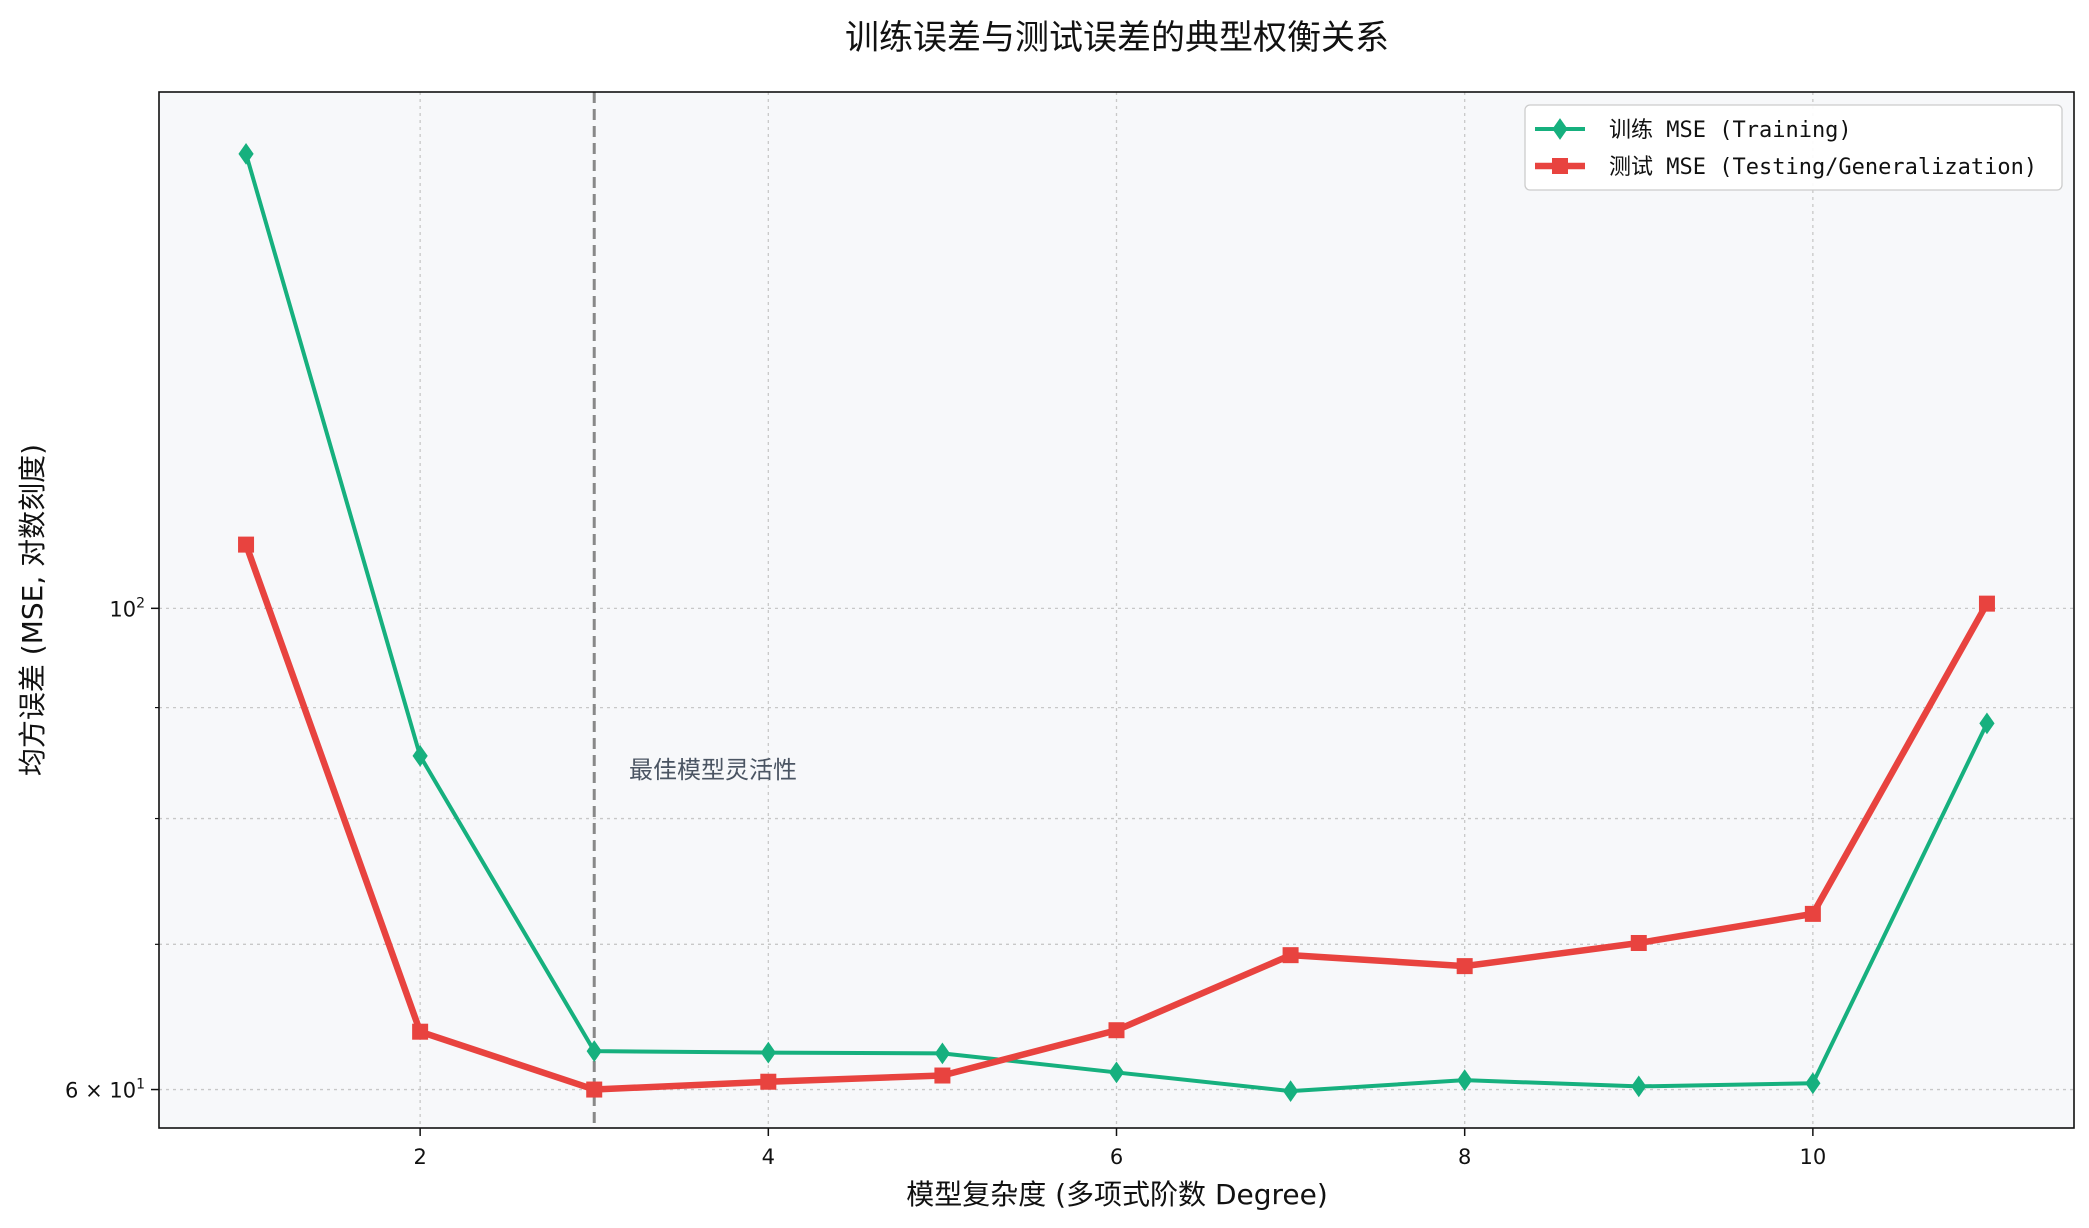 This screenshot has height=1228, width=2089. Describe the element at coordinates (1560, 129) in the screenshot. I see `legend-marker-diamond` at that location.